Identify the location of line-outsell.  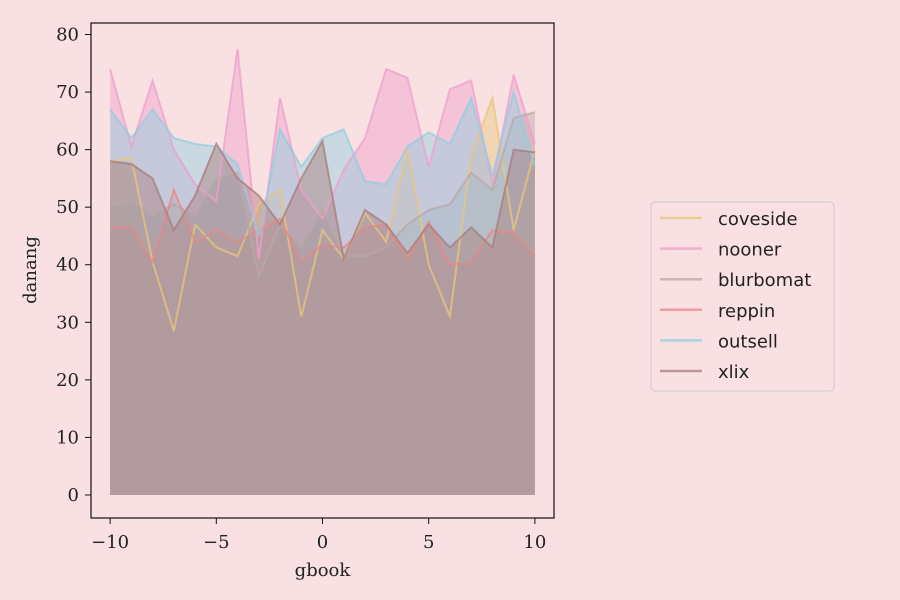
(322, 162).